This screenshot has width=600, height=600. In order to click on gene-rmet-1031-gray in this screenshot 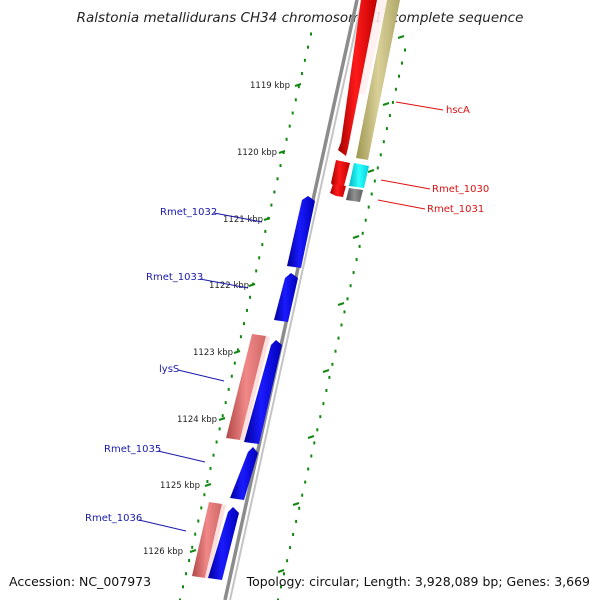, I will do `click(354, 195)`.